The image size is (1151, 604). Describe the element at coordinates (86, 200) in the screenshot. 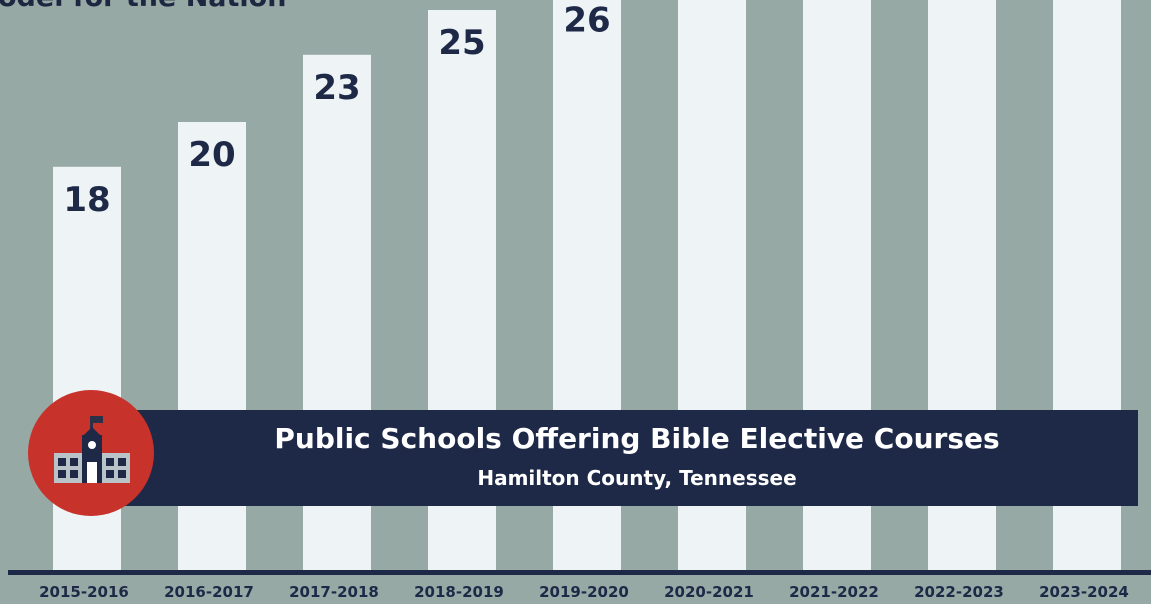

I see `value-label-2015-2016: 18` at that location.